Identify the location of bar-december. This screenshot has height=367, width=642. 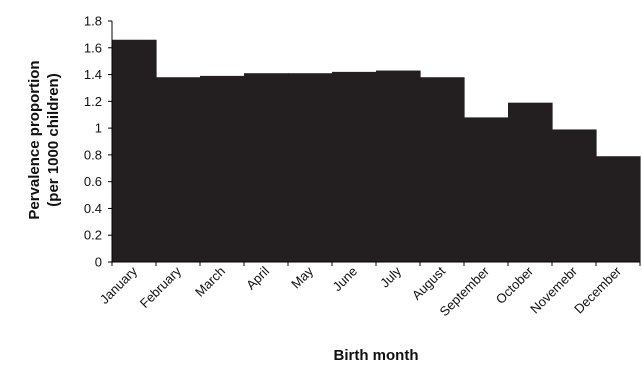
(618, 209).